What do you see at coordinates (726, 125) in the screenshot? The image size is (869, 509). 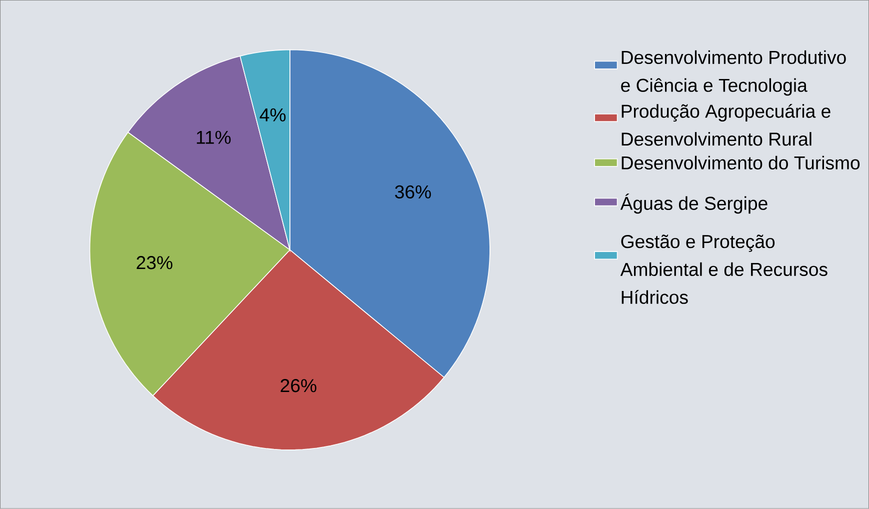 I see `legend-label: Produção Agropecuária e Desenvolvimento Rural` at bounding box center [726, 125].